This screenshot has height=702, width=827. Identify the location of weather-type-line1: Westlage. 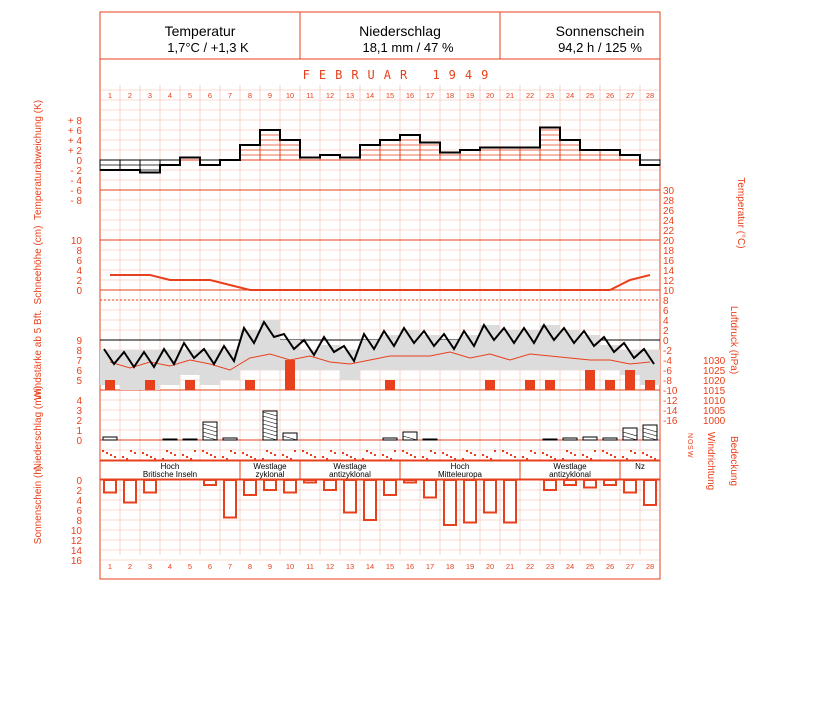
(350, 466).